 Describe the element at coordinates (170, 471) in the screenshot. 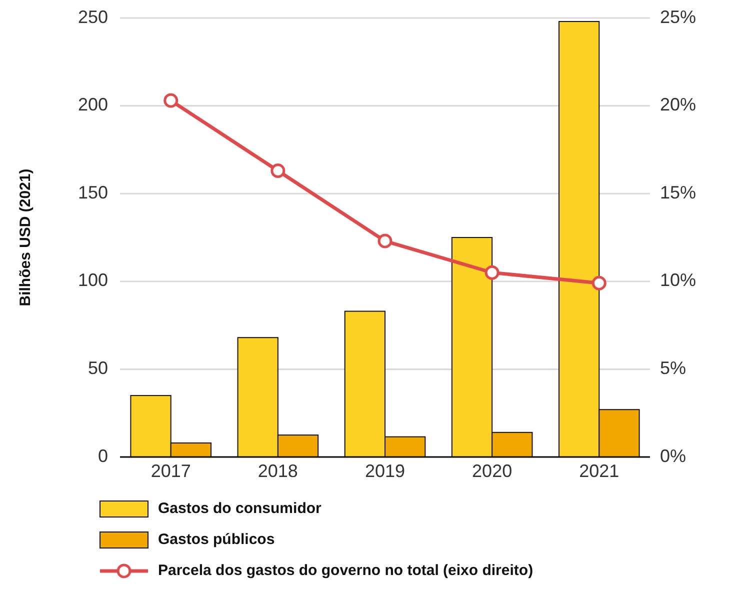

I see `x-tick-label: 2017` at that location.